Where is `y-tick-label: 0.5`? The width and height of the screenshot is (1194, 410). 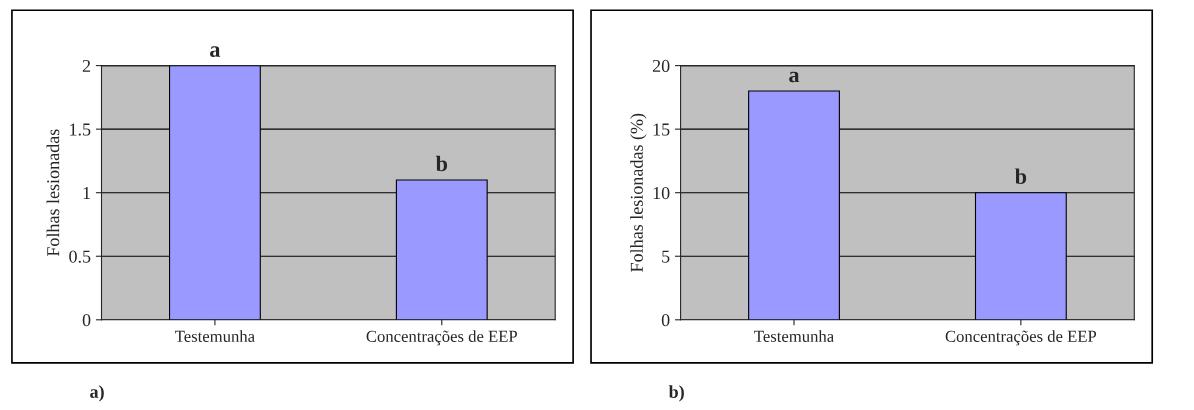
y-tick-label: 0.5 is located at coordinates (80, 256).